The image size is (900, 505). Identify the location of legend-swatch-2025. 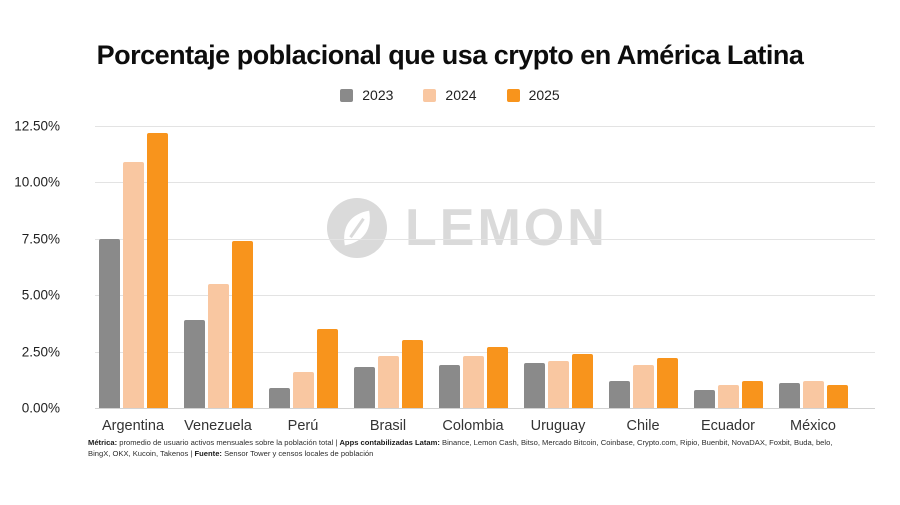
(513, 95).